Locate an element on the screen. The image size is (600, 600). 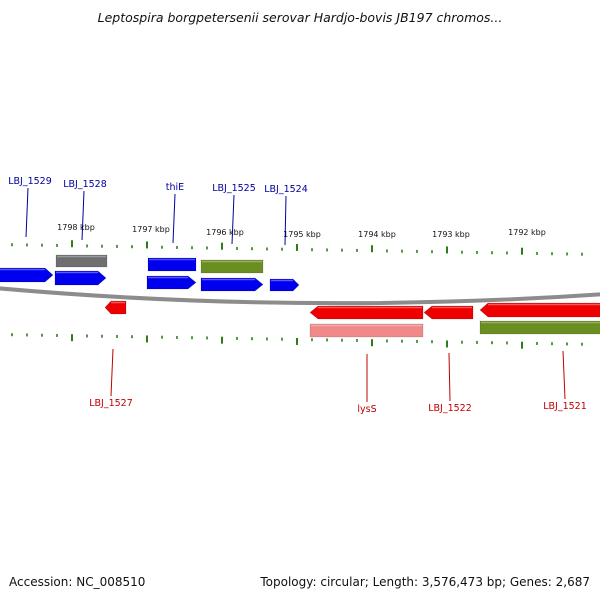
gene-label-reverse: LBJ_1527 is located at coordinates (111, 403).